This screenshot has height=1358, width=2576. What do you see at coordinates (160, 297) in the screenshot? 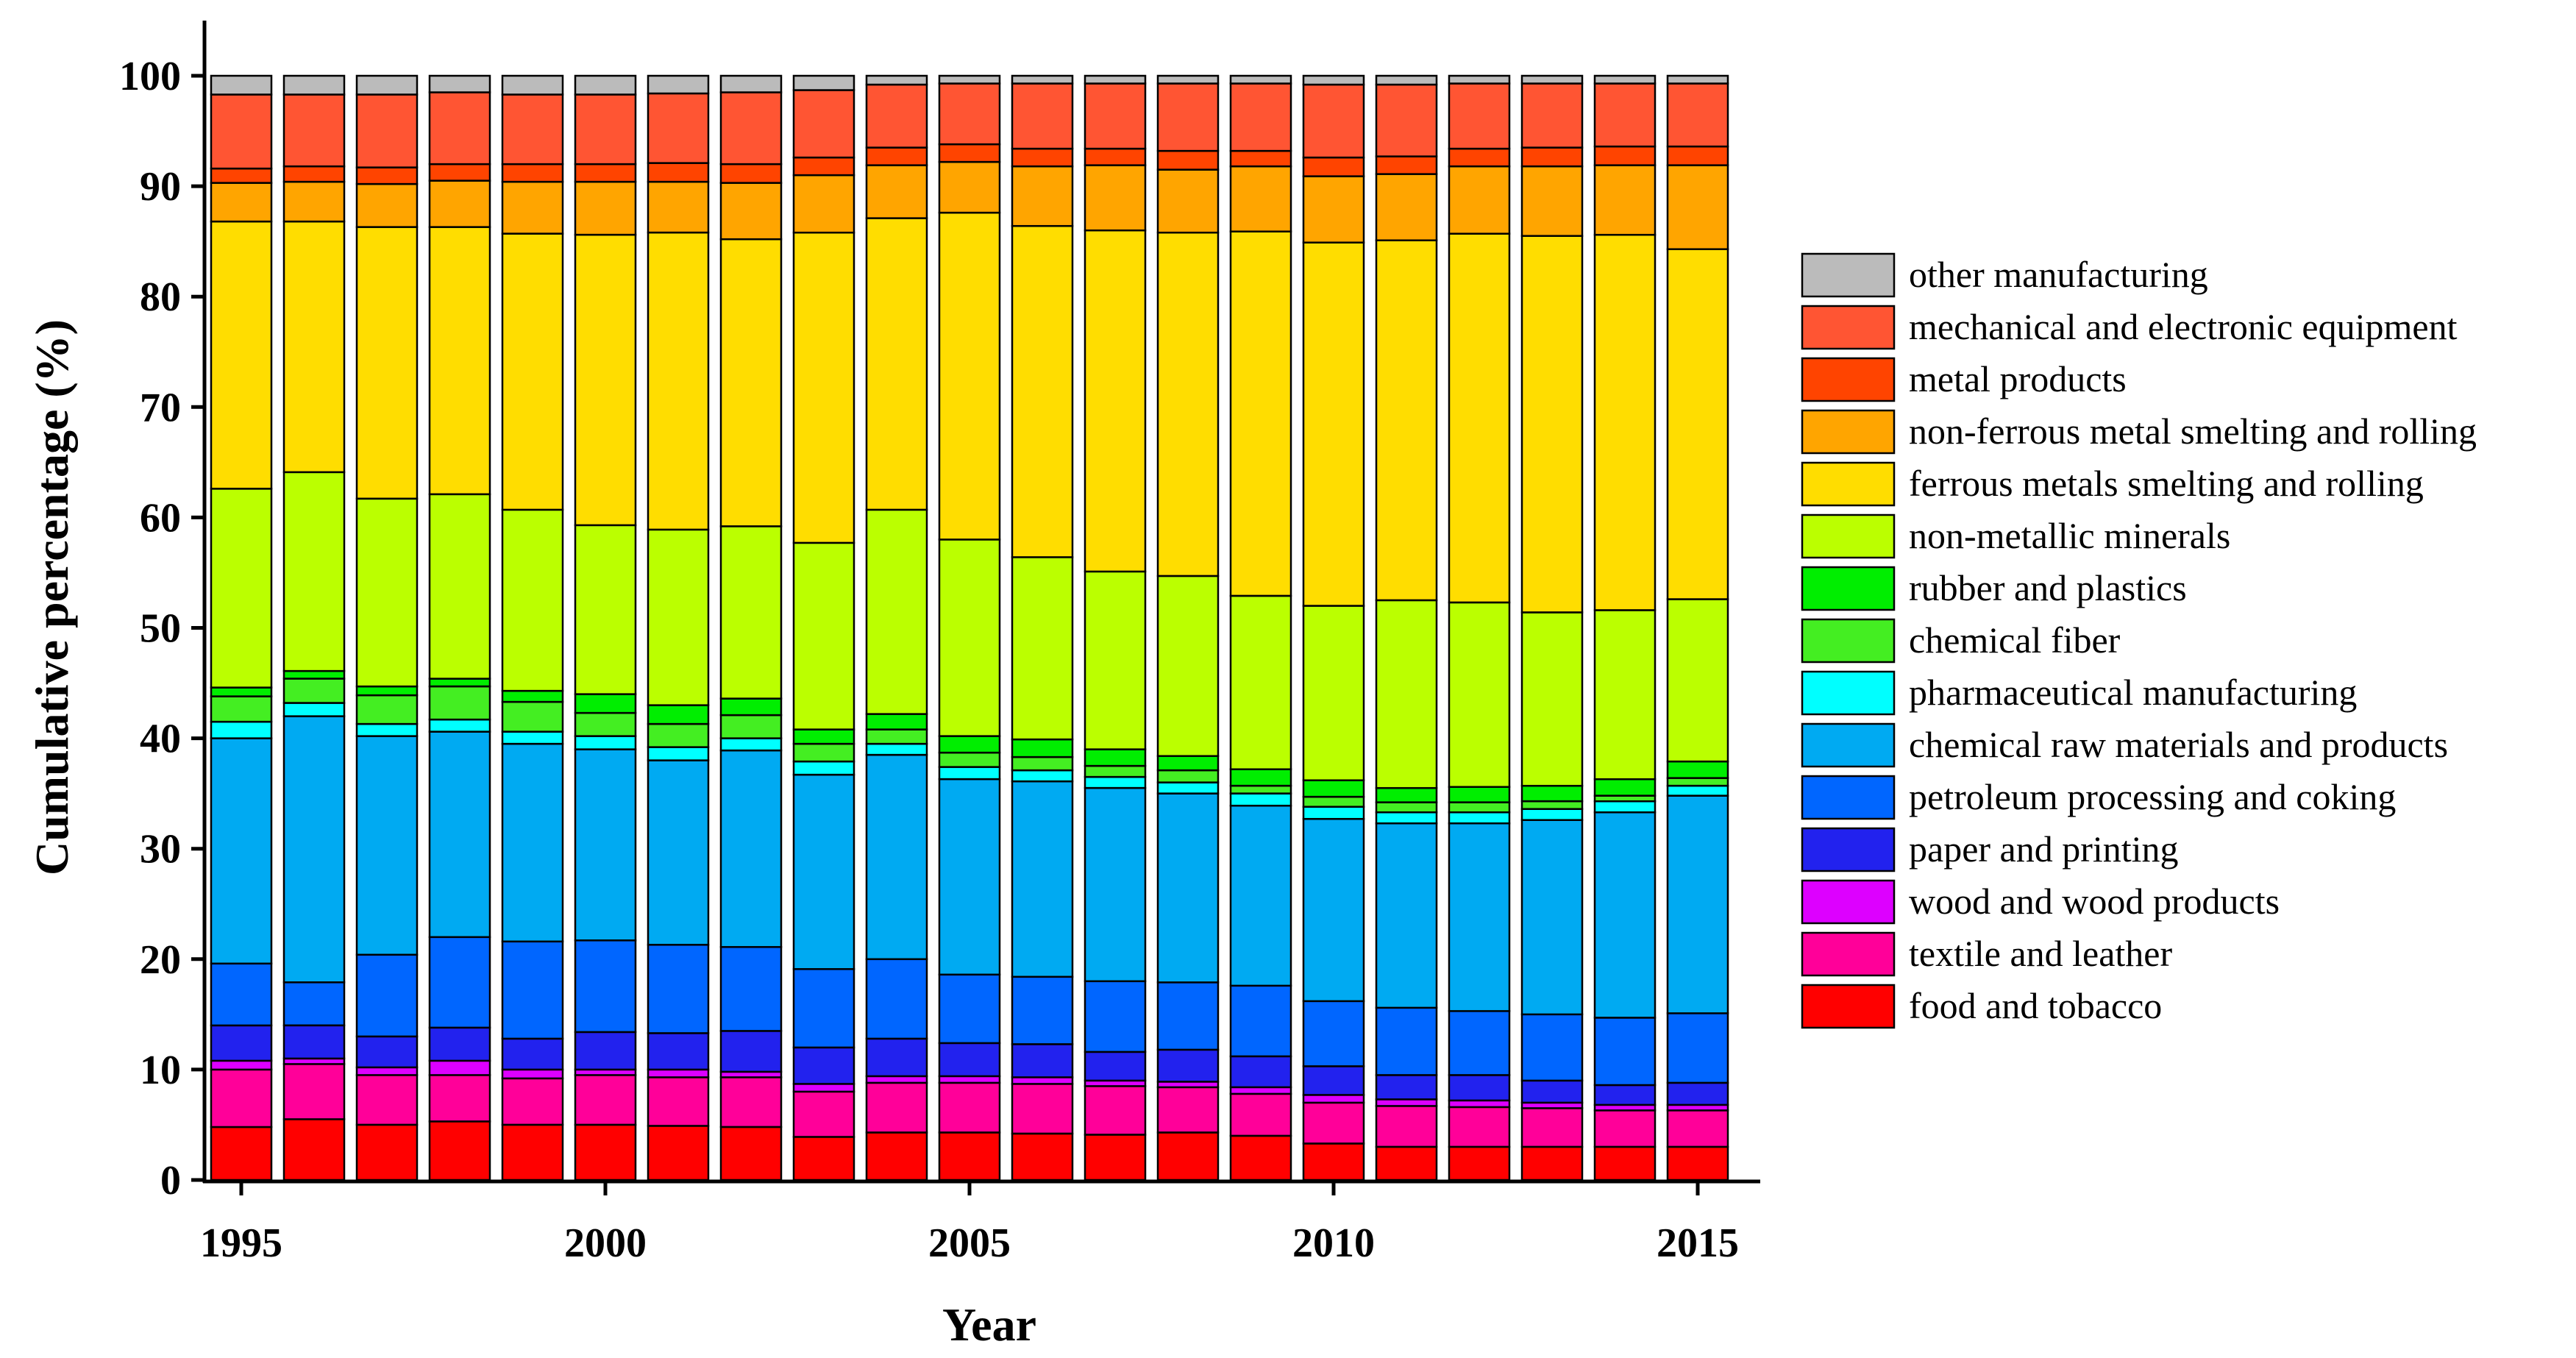
I see `y-tick-label-80: 80` at bounding box center [160, 297].